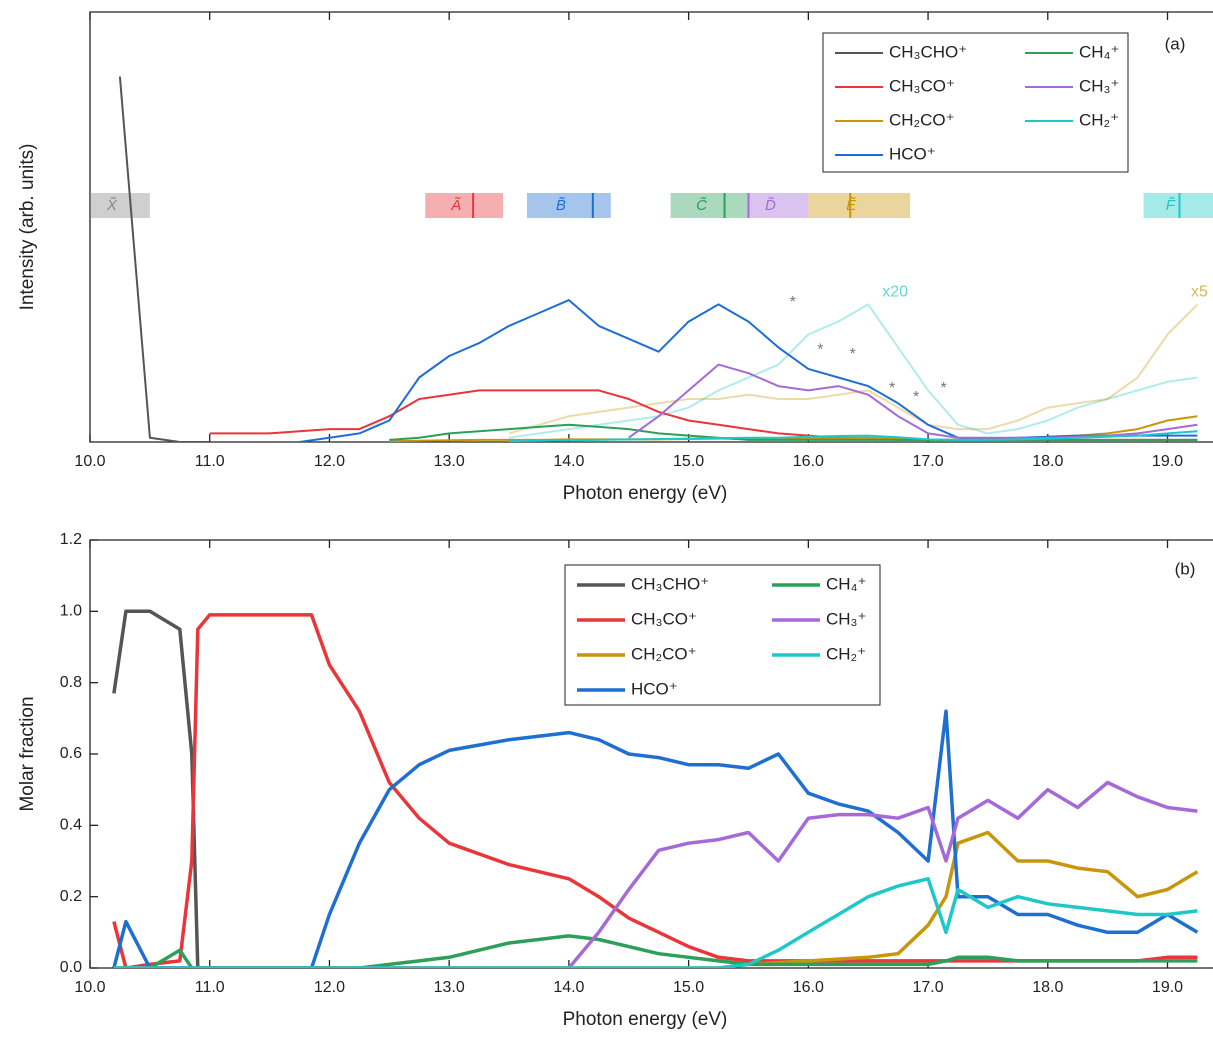 The width and height of the screenshot is (1213, 1040). Describe the element at coordinates (1171, 205) in the screenshot. I see `state-label: F̃` at that location.